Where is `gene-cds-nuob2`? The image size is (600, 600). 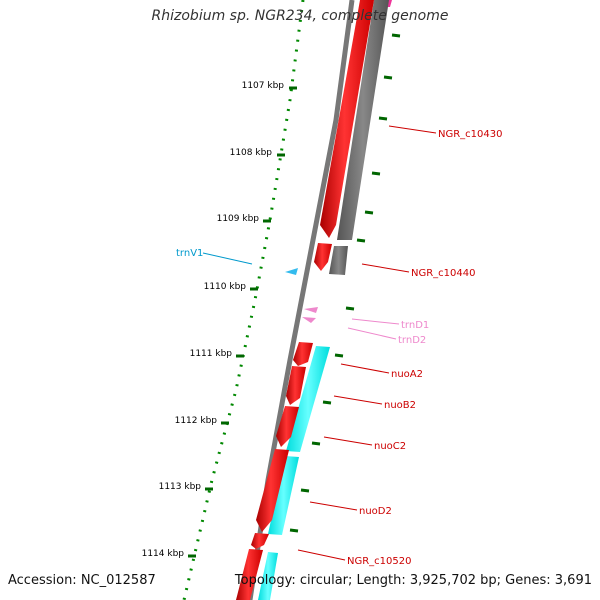 gene-cds-nuob2 is located at coordinates (296, 385).